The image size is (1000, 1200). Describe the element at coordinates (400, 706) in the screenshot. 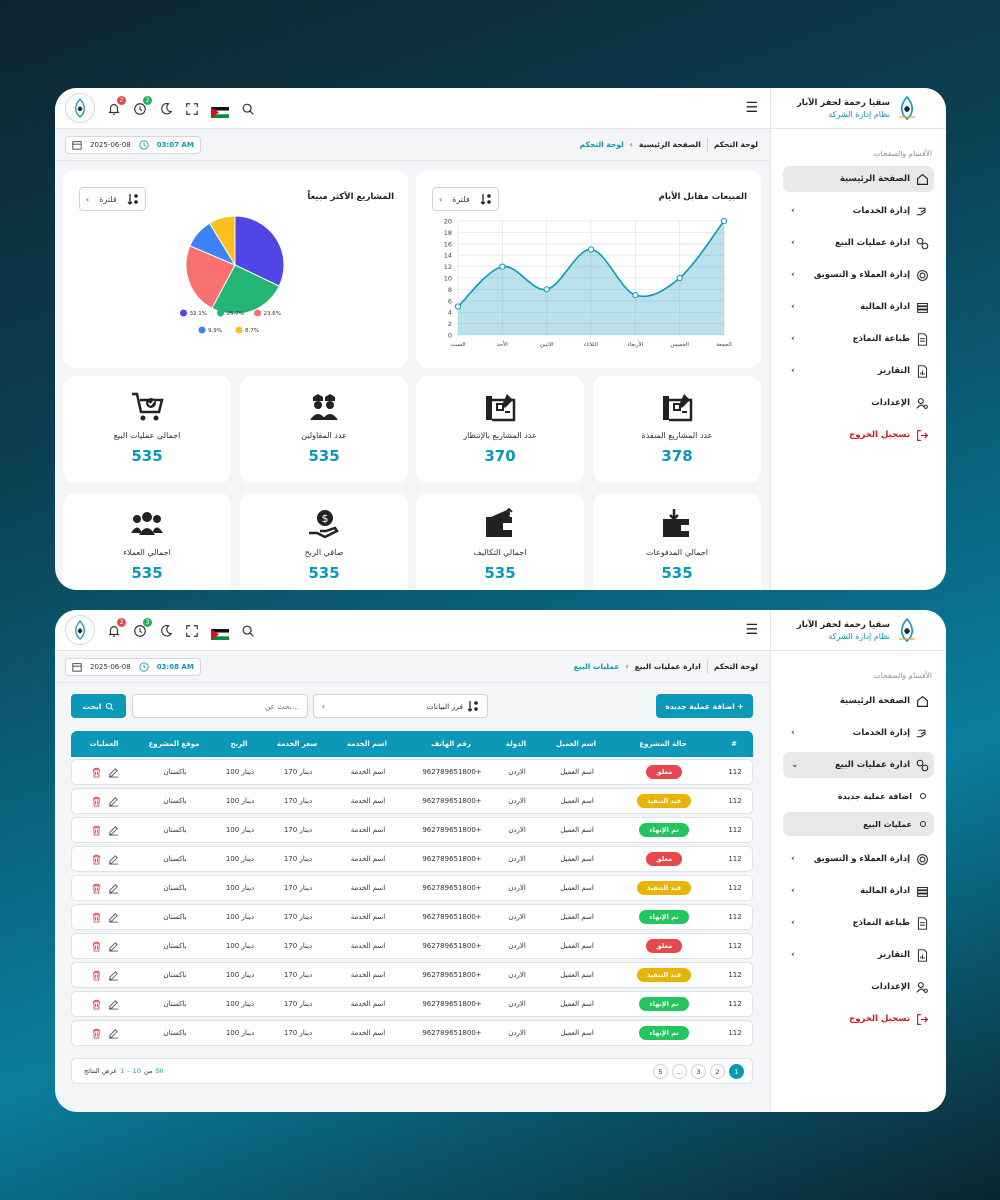

I see `sort-select: ‹ فرز البيانات` at that location.